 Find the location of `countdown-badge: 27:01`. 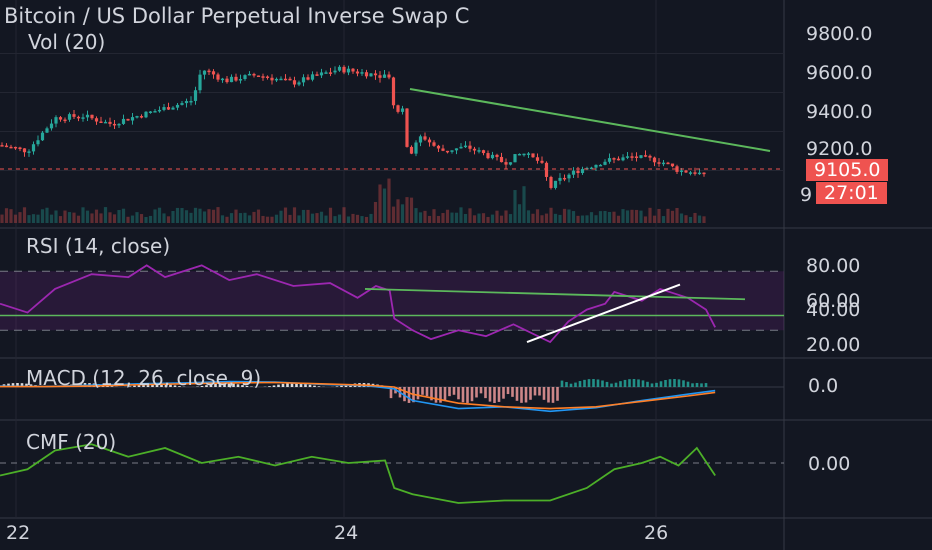

countdown-badge: 27:01 is located at coordinates (851, 193).